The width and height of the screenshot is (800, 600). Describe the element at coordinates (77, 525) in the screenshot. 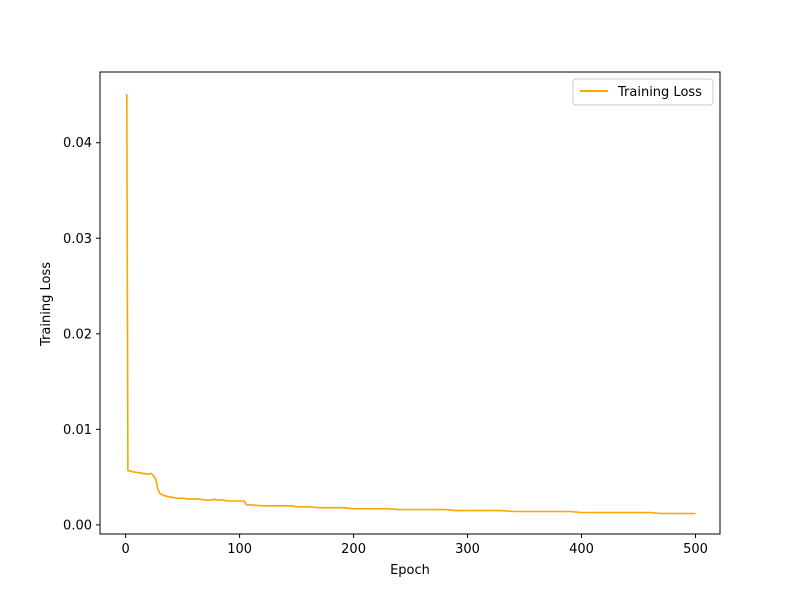

I see `y-tick-label: 0.00` at that location.